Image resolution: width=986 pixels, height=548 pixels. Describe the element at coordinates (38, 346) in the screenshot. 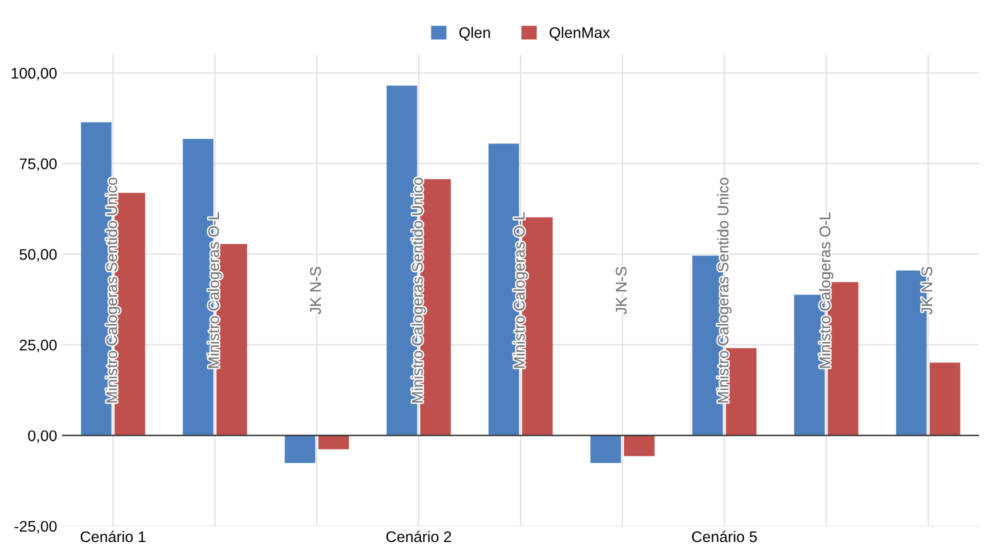

I see `y-tick-label: 25,00` at that location.